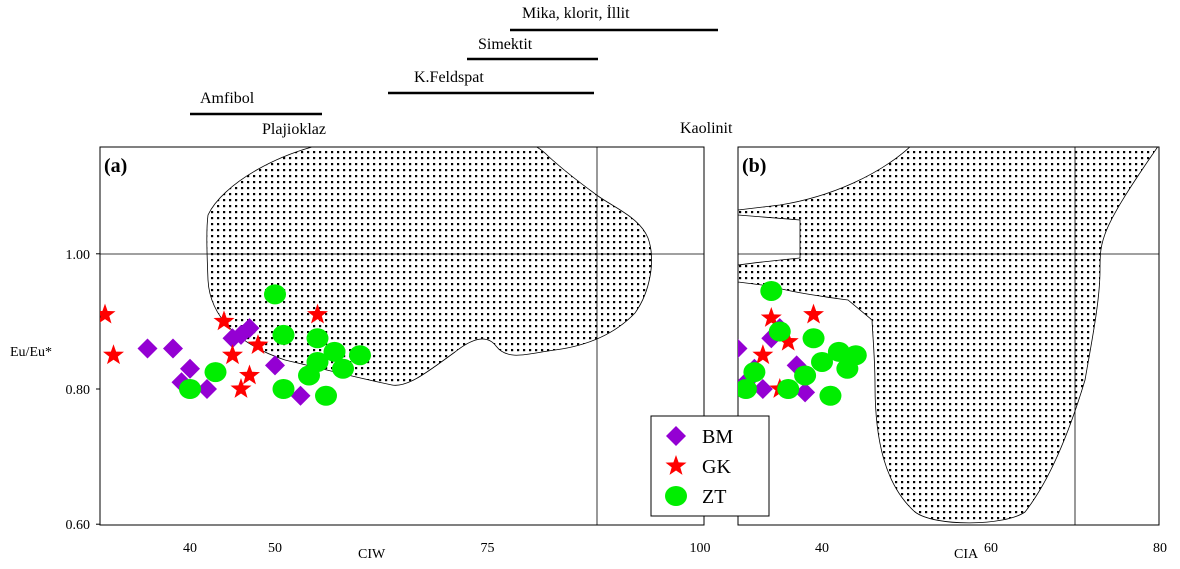 The height and width of the screenshot is (569, 1180). Describe the element at coordinates (78, 255) in the screenshot. I see `ytick-label: 1.00` at that location.